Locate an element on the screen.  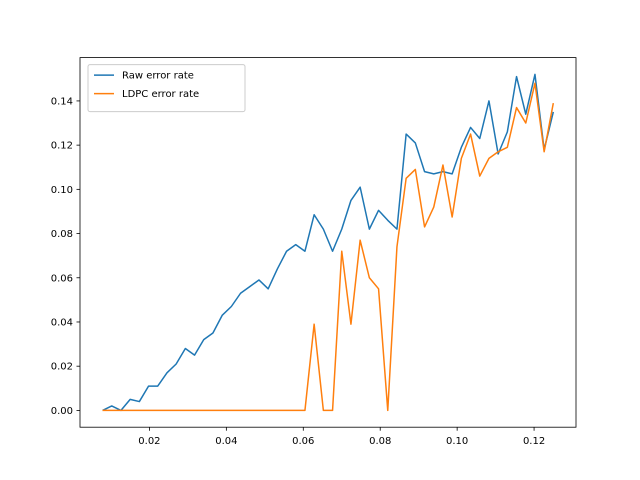
y-tick-label: 0.14 is located at coordinates (62, 101).